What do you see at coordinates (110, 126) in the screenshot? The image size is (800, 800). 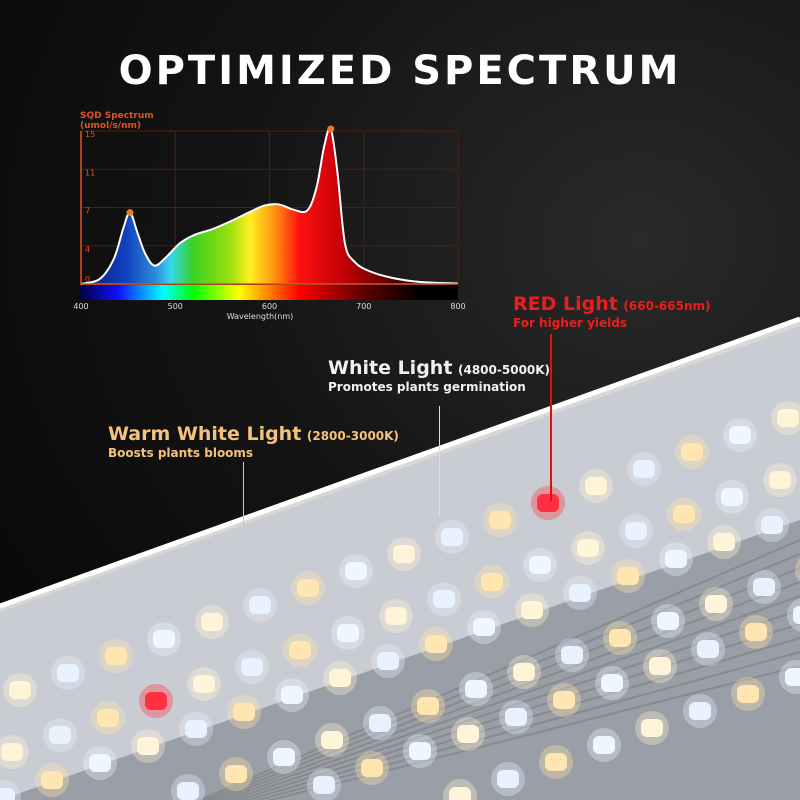 I see `y-axis-label: (umol/s/nm)` at bounding box center [110, 126].